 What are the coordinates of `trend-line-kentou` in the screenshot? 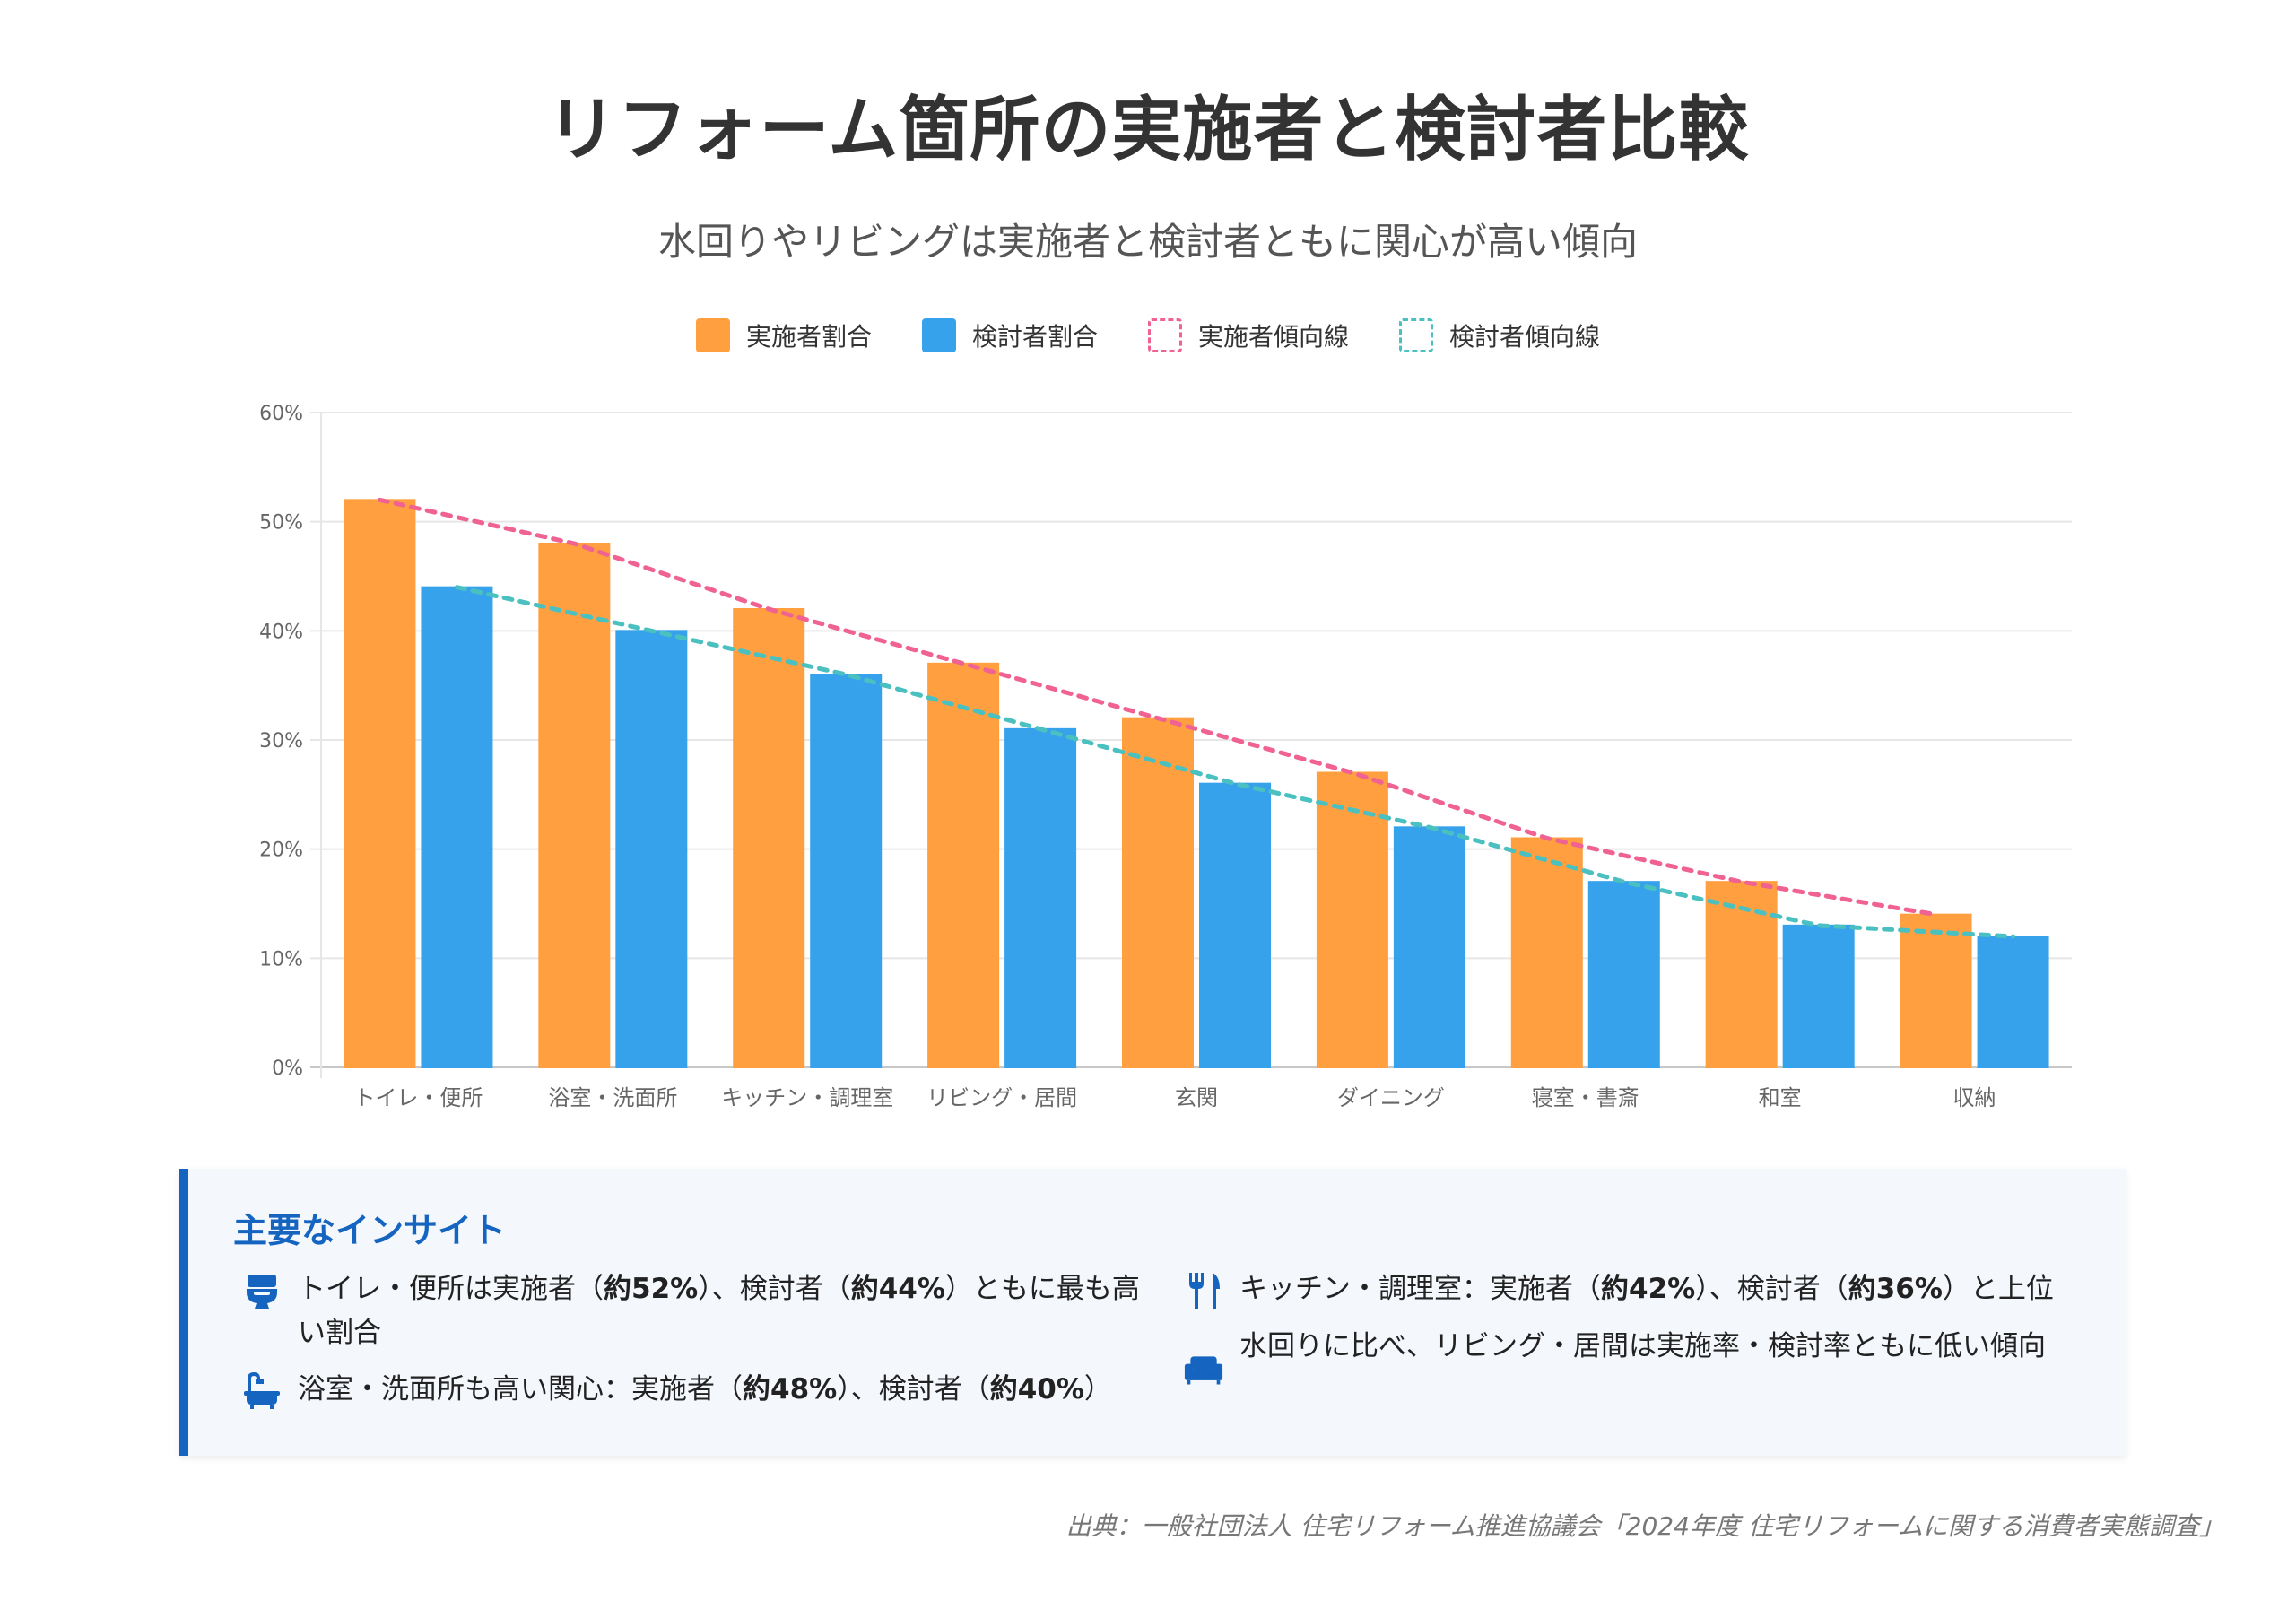 It's located at (1235, 762).